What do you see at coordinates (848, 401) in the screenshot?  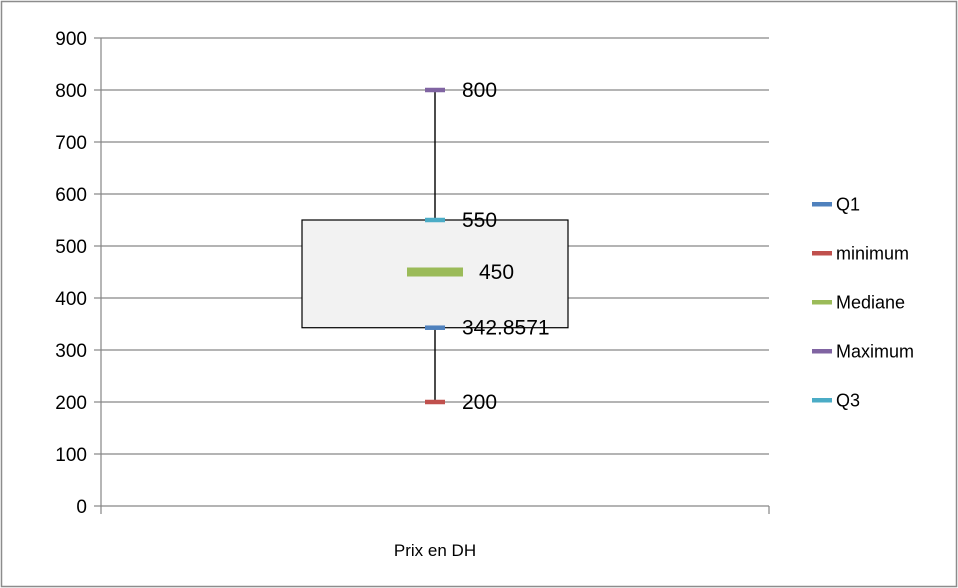 I see `legend-label: Q3` at bounding box center [848, 401].